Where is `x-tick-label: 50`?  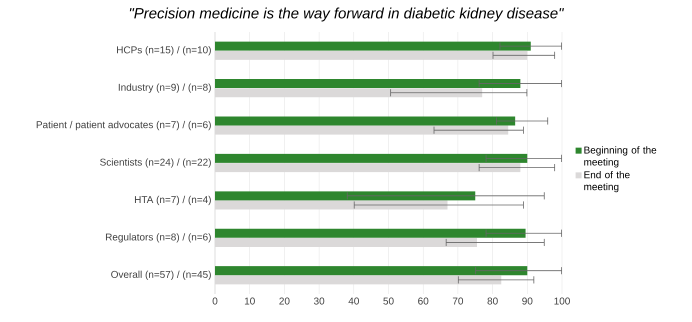 x-tick-label: 50 is located at coordinates (388, 301).